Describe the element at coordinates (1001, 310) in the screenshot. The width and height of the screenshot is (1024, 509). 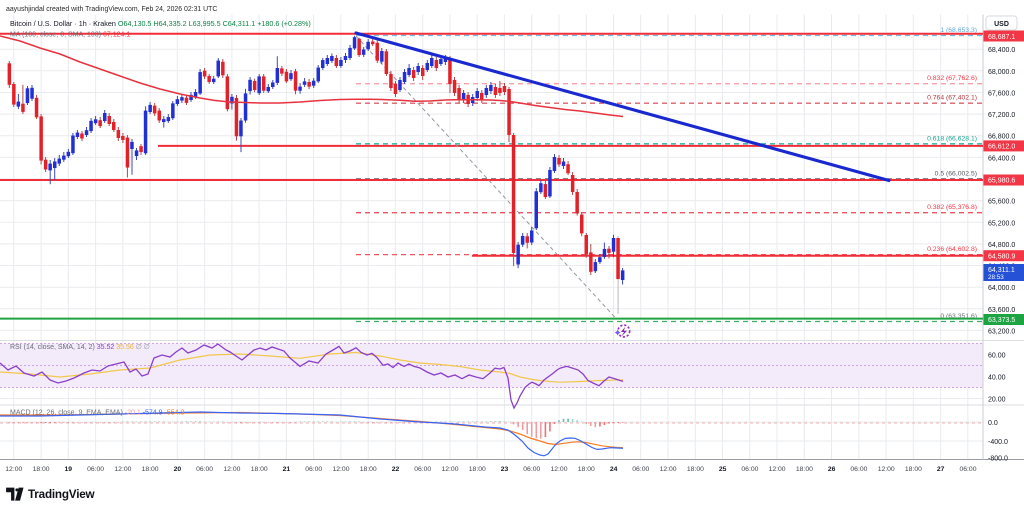
I see `svg-text: 63,600.0` at that location.